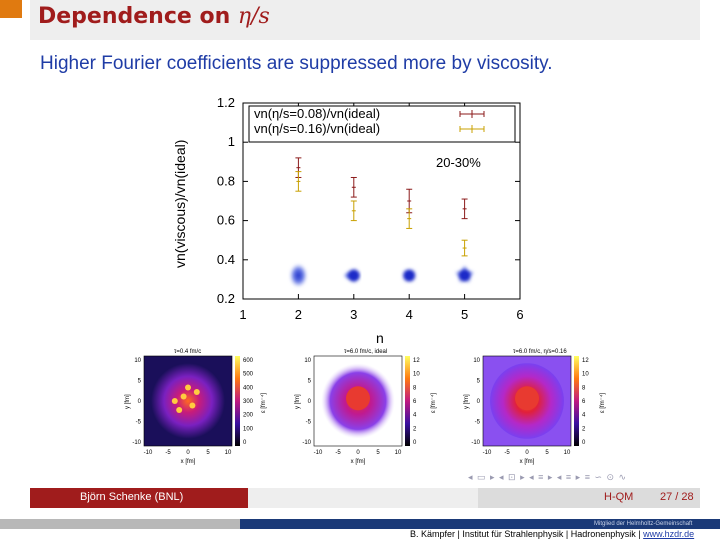  What do you see at coordinates (382, 124) in the screenshot?
I see `legend-box` at bounding box center [382, 124].